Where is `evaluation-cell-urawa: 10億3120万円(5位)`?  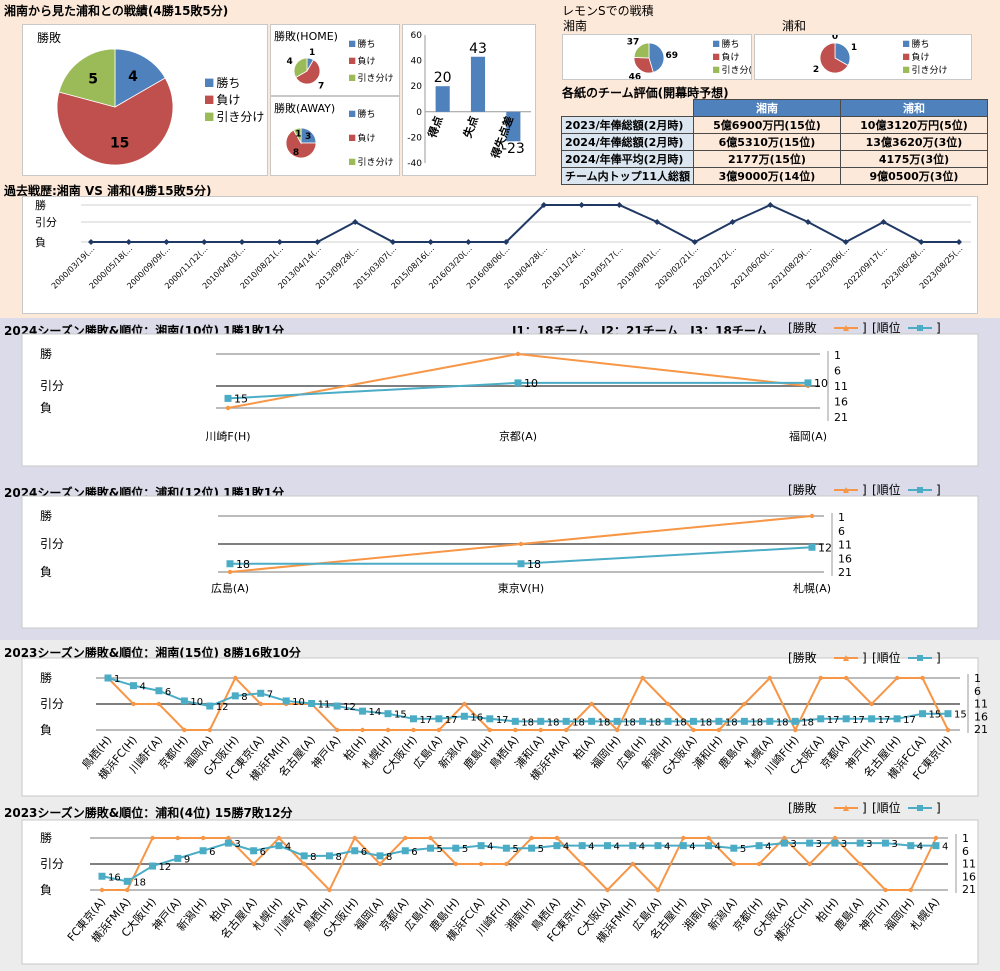 evaluation-cell-urawa: 10億3120万円(5位) is located at coordinates (913, 125).